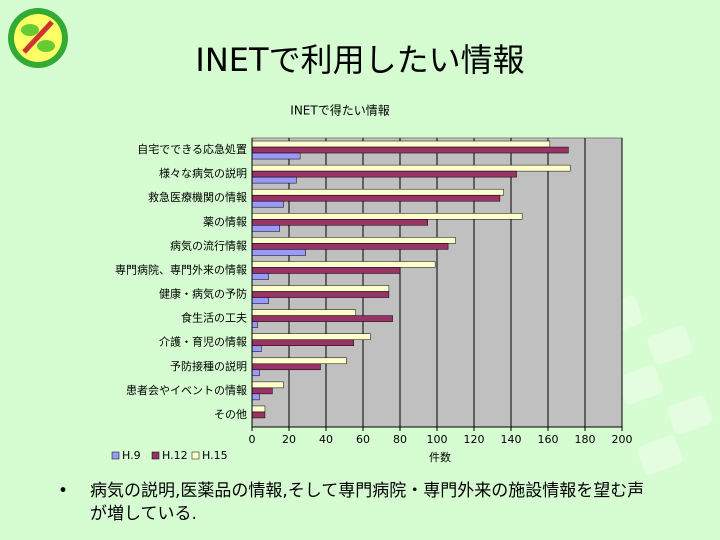  What do you see at coordinates (208, 245) in the screenshot?
I see `y-tick-label: 病気の流行情報` at bounding box center [208, 245].